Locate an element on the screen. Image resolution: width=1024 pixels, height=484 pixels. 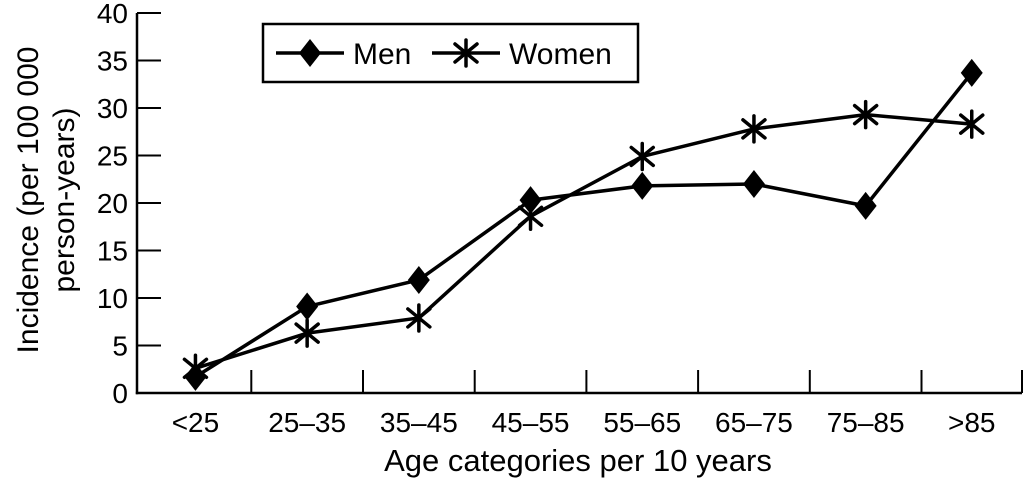
y-tick-label: 30 is located at coordinates (112, 108).